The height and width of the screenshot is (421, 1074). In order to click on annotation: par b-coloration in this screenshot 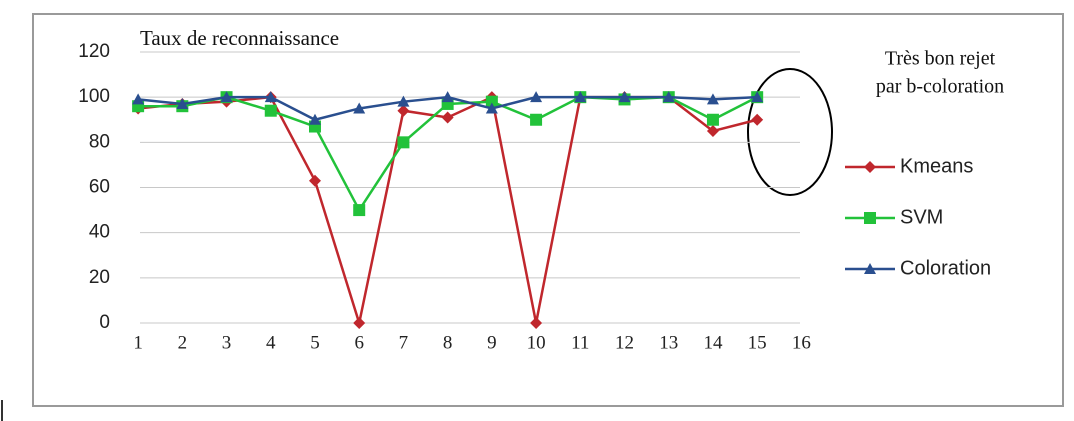, I will do `click(940, 87)`.